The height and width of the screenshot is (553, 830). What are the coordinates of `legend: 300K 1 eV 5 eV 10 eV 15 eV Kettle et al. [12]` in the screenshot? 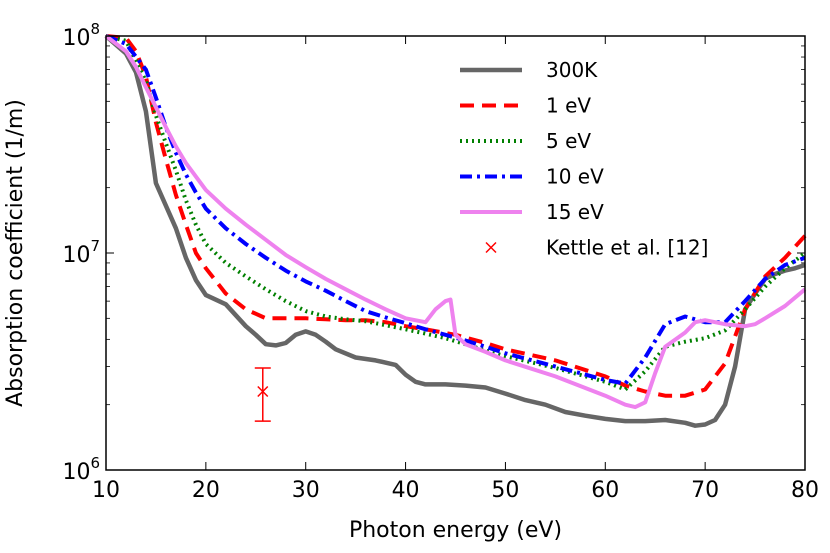 It's located at (584, 159).